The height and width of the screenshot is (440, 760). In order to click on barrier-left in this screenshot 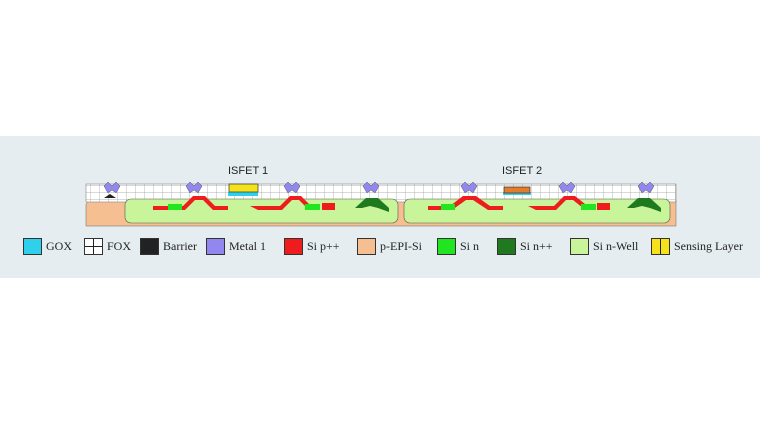, I will do `click(110, 196)`.